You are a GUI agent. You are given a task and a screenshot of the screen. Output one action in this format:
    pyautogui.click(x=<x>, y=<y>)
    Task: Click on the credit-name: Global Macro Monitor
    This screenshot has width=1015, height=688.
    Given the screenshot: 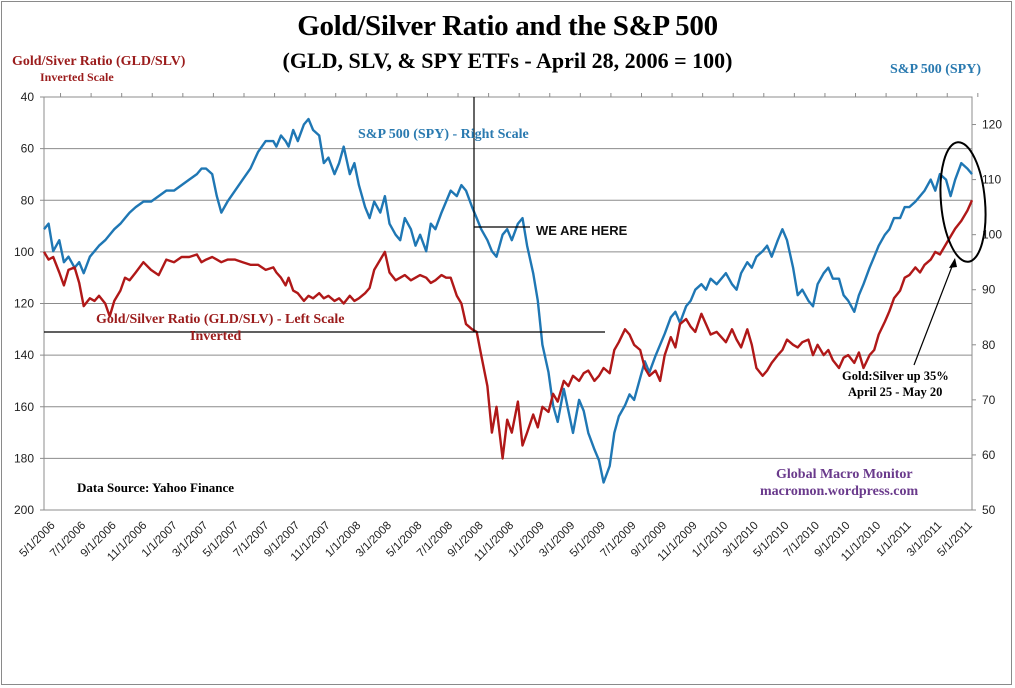 What is the action you would take?
    pyautogui.click(x=844, y=474)
    